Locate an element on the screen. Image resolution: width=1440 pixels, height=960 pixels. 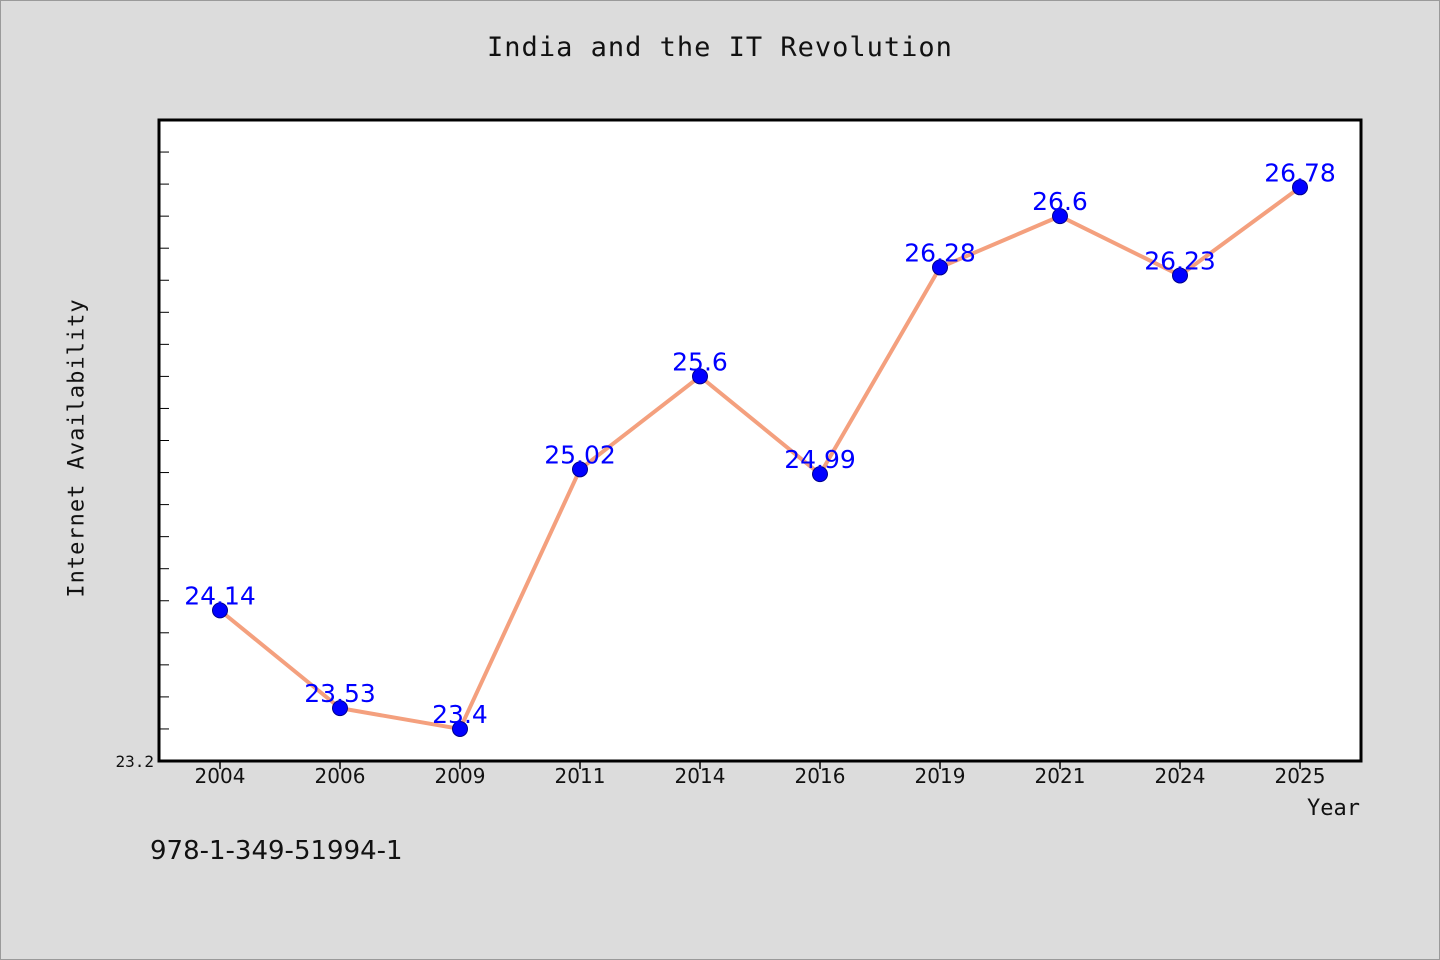
chart-title: India and the IT Revolution is located at coordinates (720, 47).